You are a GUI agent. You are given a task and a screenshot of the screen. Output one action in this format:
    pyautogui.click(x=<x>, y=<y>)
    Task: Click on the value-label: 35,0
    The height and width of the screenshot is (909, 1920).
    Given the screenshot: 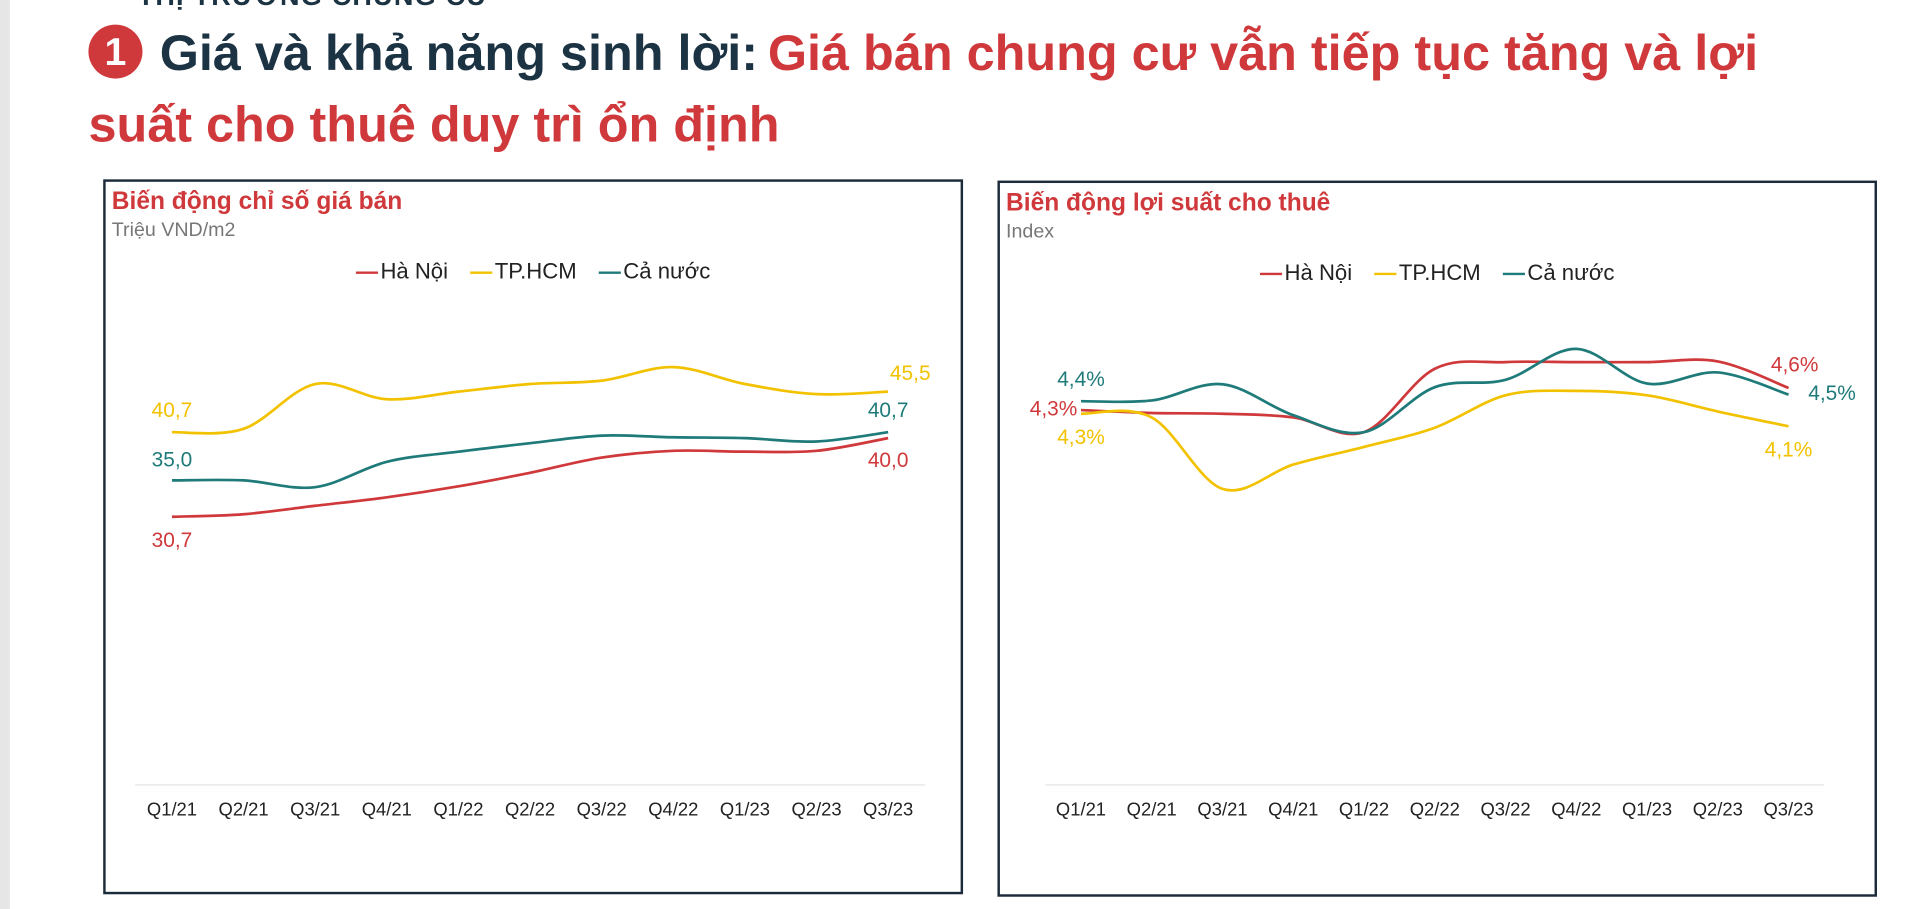 What is the action you would take?
    pyautogui.click(x=172, y=459)
    